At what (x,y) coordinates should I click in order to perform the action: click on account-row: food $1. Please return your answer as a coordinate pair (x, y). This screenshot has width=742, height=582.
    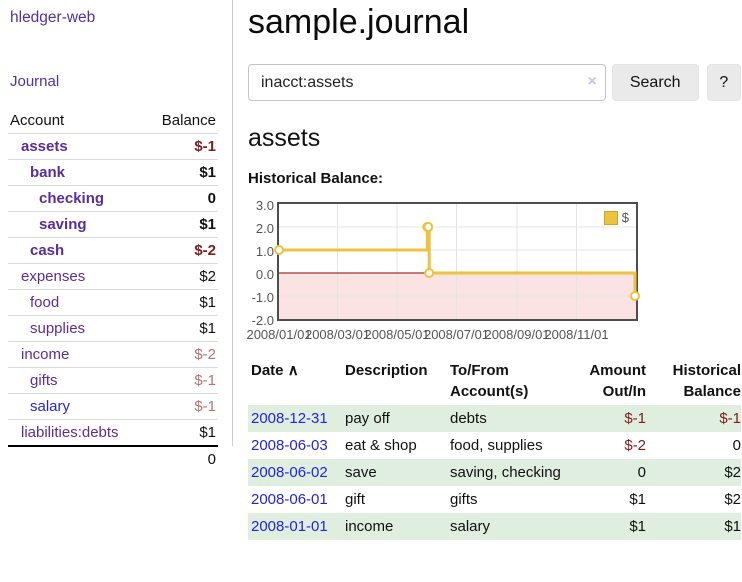
    Looking at the image, I should click on (113, 302).